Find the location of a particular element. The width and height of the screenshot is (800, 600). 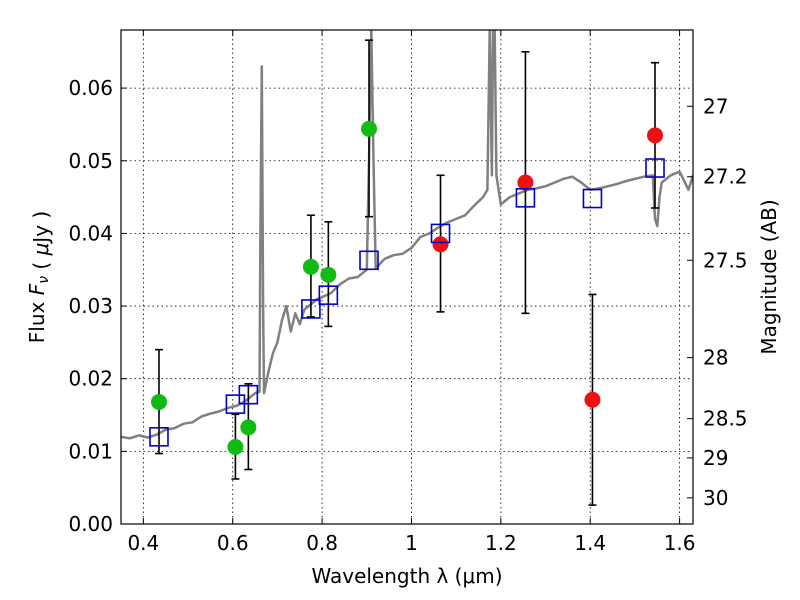

y-axis-label-part: ( is located at coordinates (41, 265).